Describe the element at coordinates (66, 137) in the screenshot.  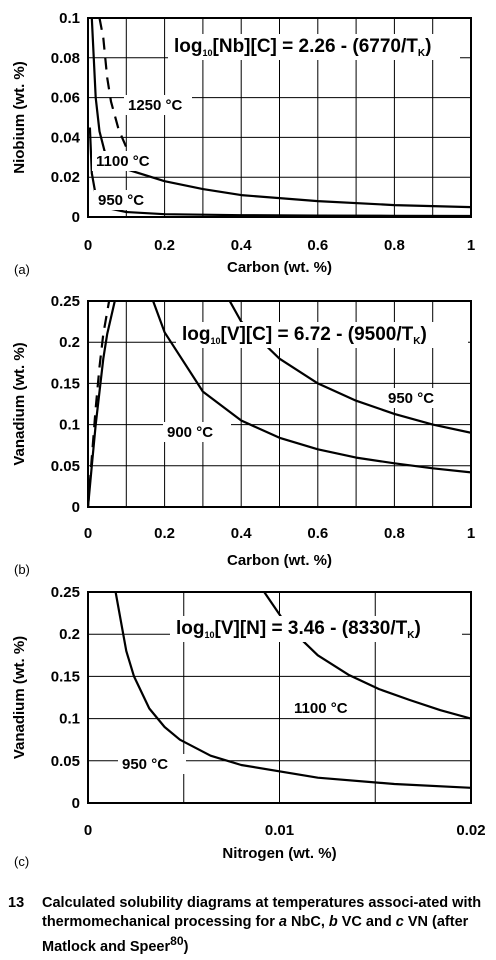
I see `y-tick-label: 0.04` at that location.